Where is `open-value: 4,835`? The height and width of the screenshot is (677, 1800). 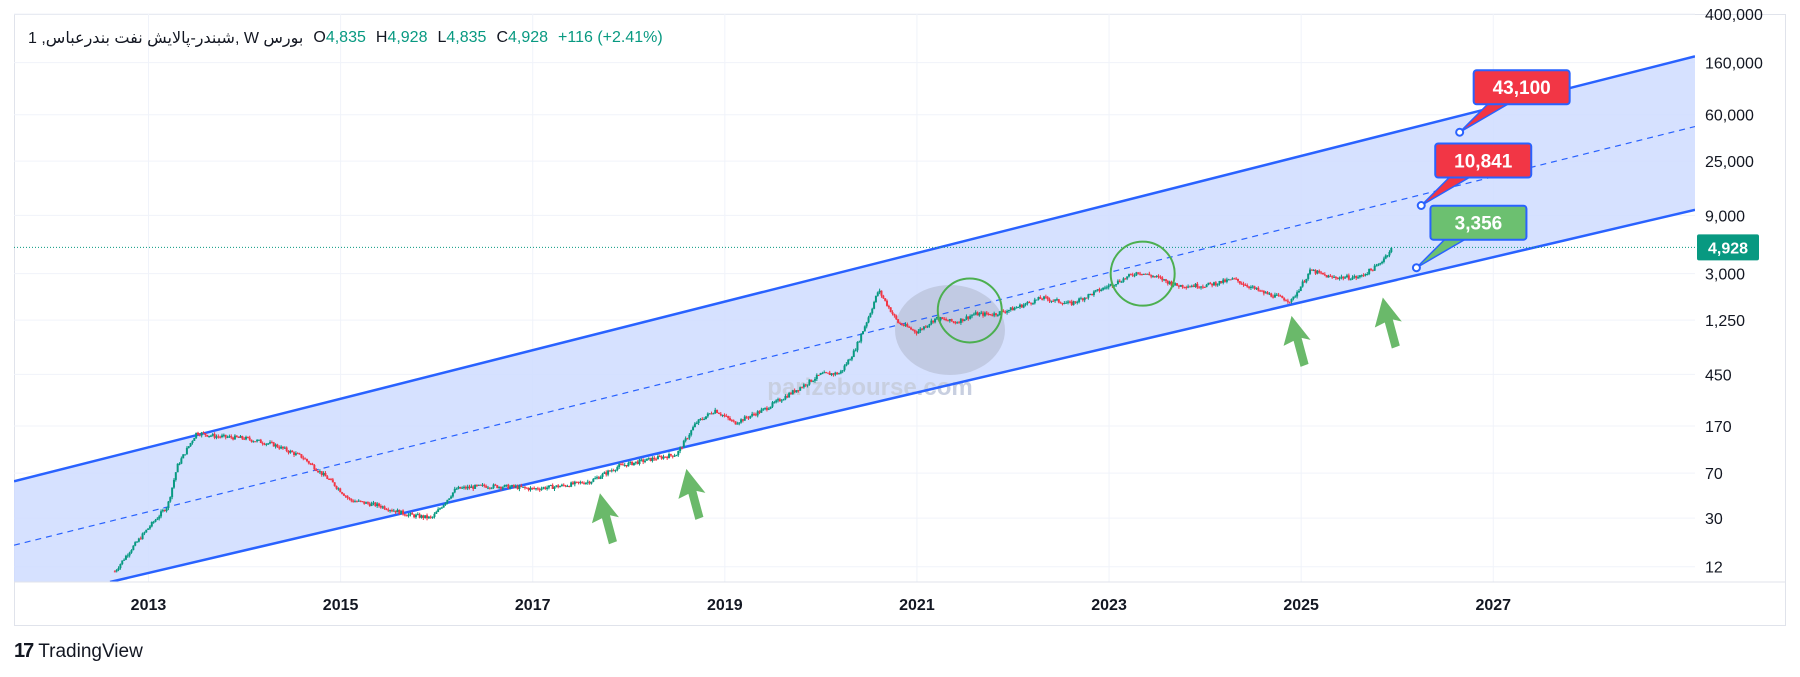 open-value: 4,835 is located at coordinates (345, 37).